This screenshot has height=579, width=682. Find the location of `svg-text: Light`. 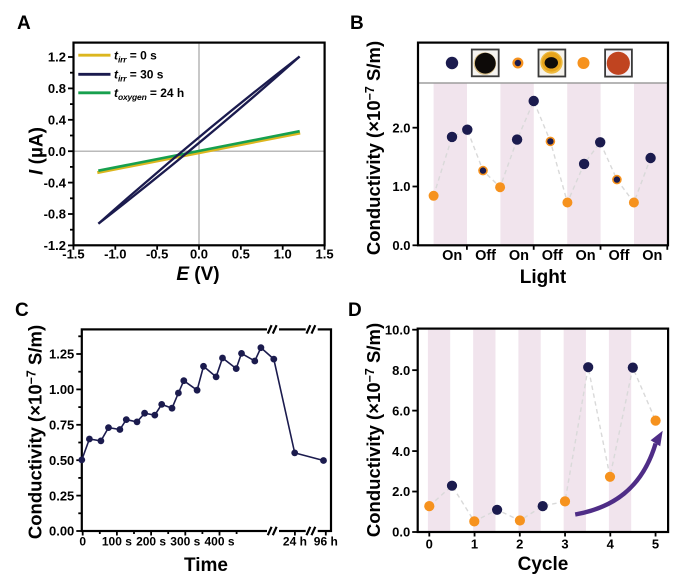

svg-text: Light is located at coordinates (543, 277).